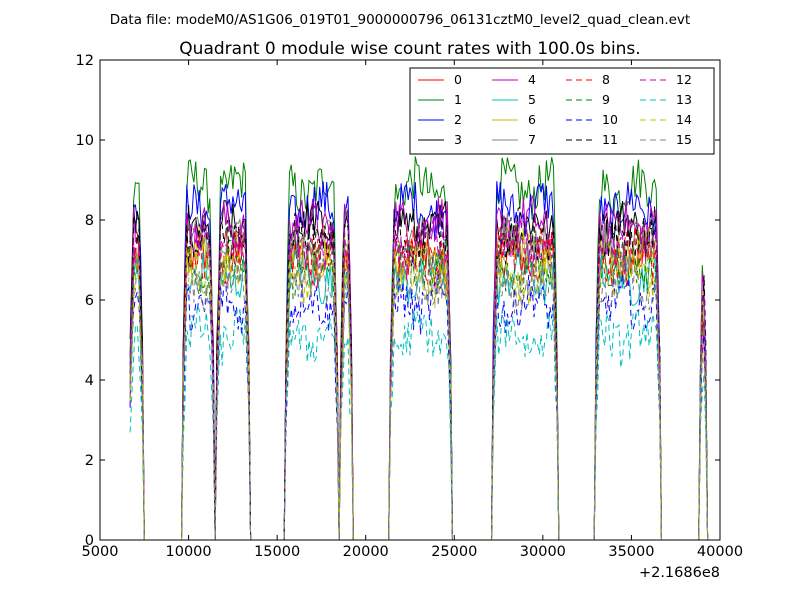 This screenshot has width=800, height=600. What do you see at coordinates (189, 552) in the screenshot?
I see `x-tick-label: 10000` at bounding box center [189, 552].